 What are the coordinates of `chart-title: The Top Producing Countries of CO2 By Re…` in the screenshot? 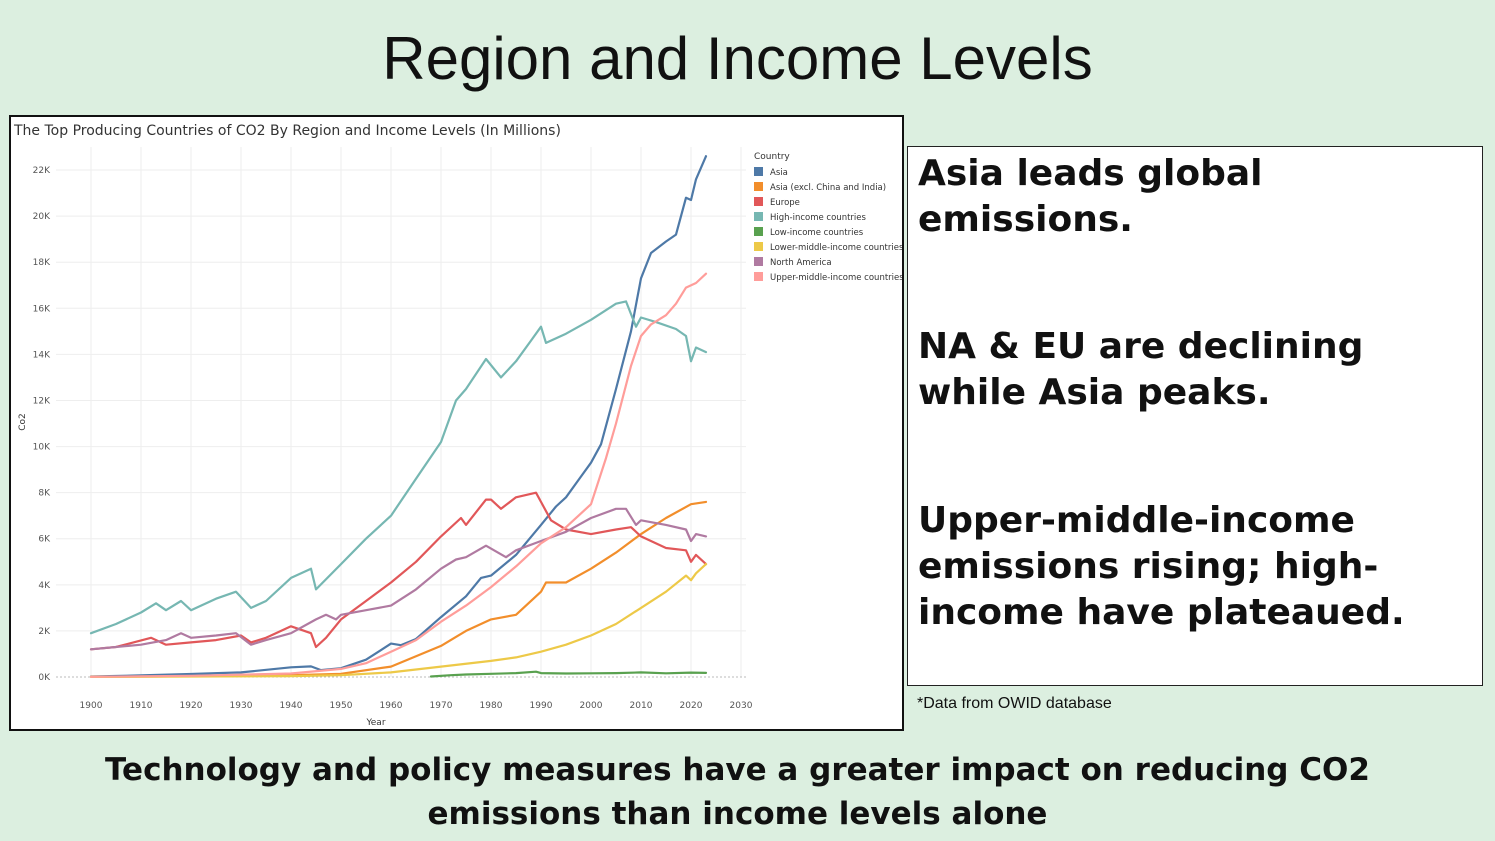 It's located at (287, 131).